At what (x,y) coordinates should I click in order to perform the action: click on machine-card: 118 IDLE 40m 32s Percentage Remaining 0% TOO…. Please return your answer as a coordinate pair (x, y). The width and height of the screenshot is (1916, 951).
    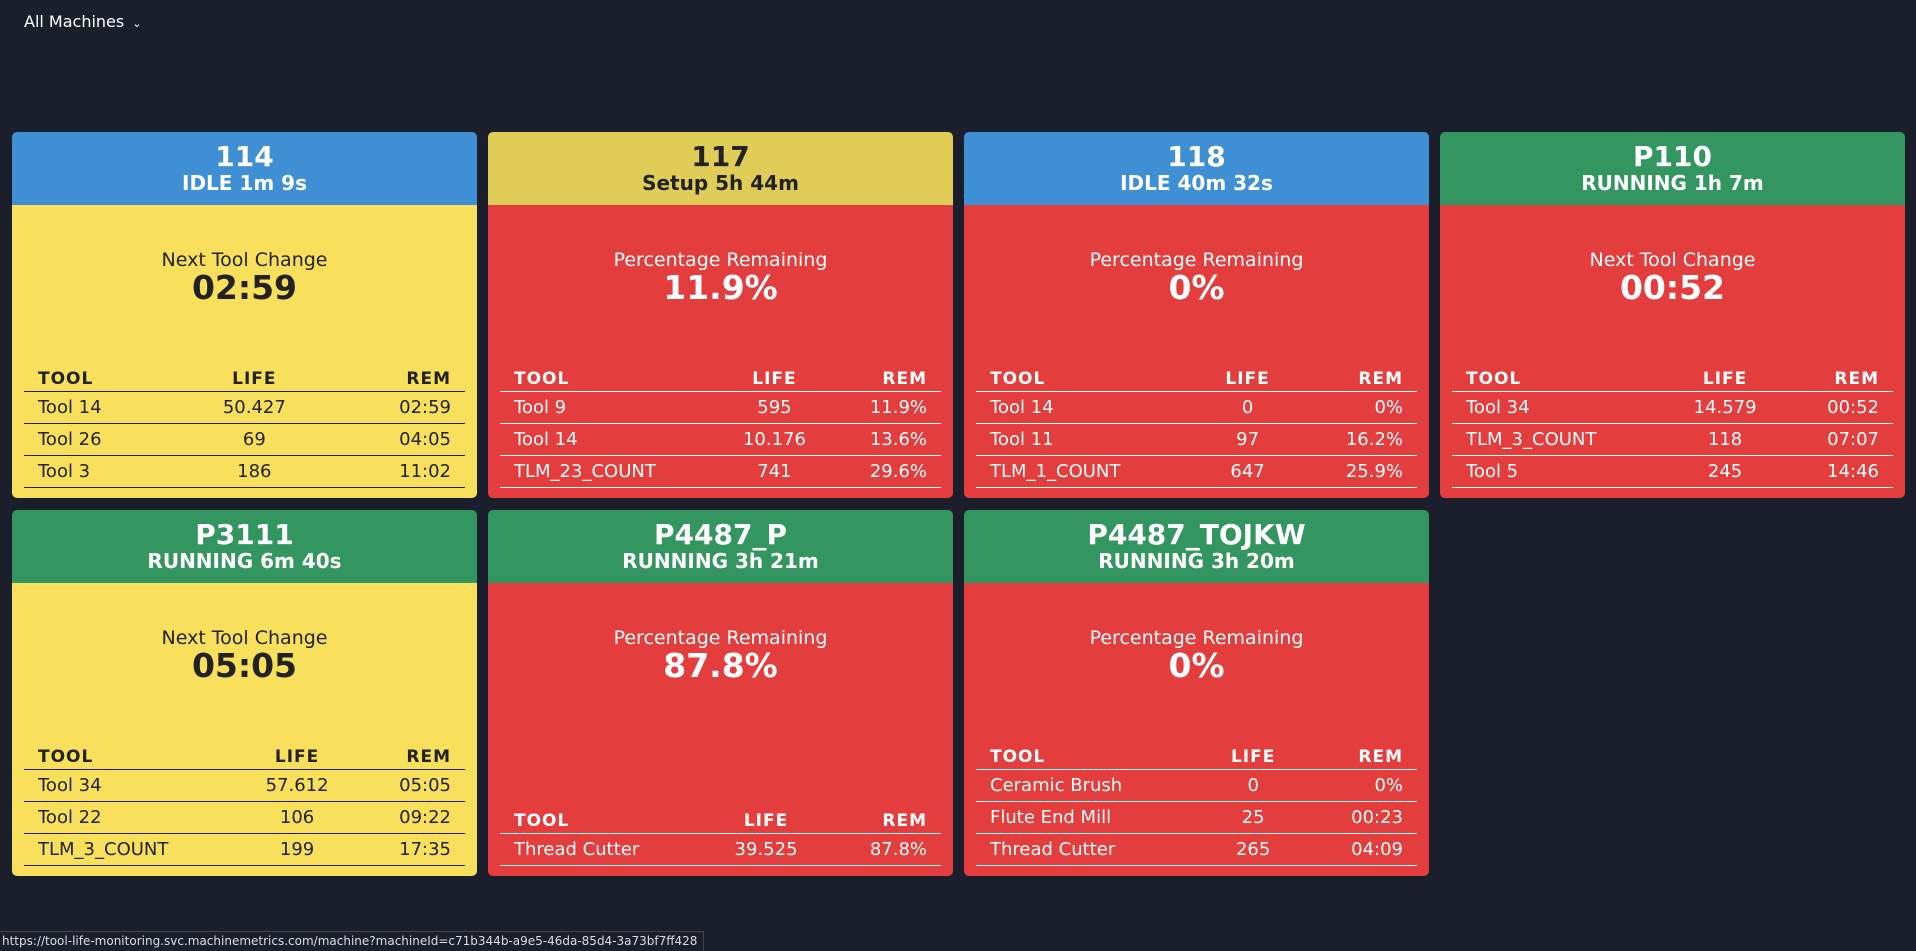
    Looking at the image, I should click on (1196, 315).